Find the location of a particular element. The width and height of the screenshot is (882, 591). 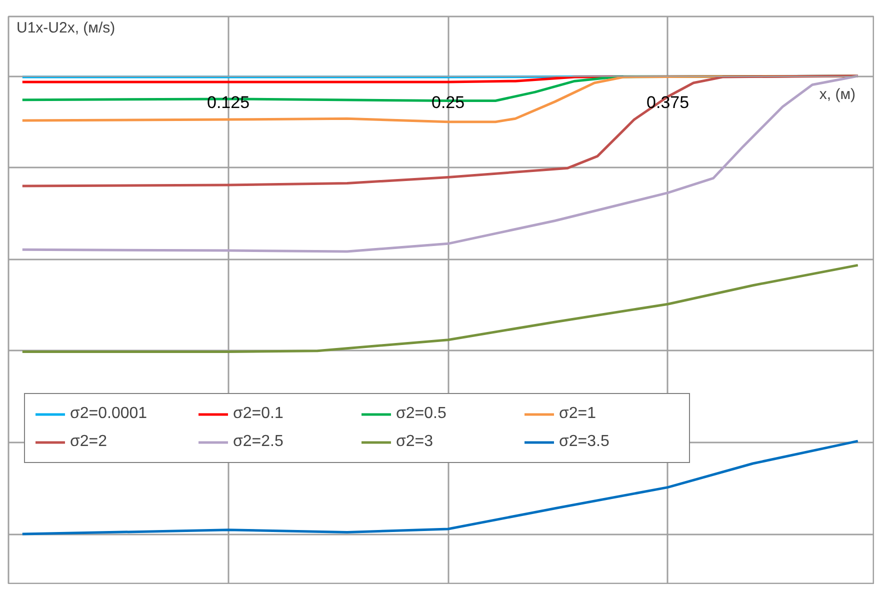

legend-label: σ2=3 is located at coordinates (415, 442).